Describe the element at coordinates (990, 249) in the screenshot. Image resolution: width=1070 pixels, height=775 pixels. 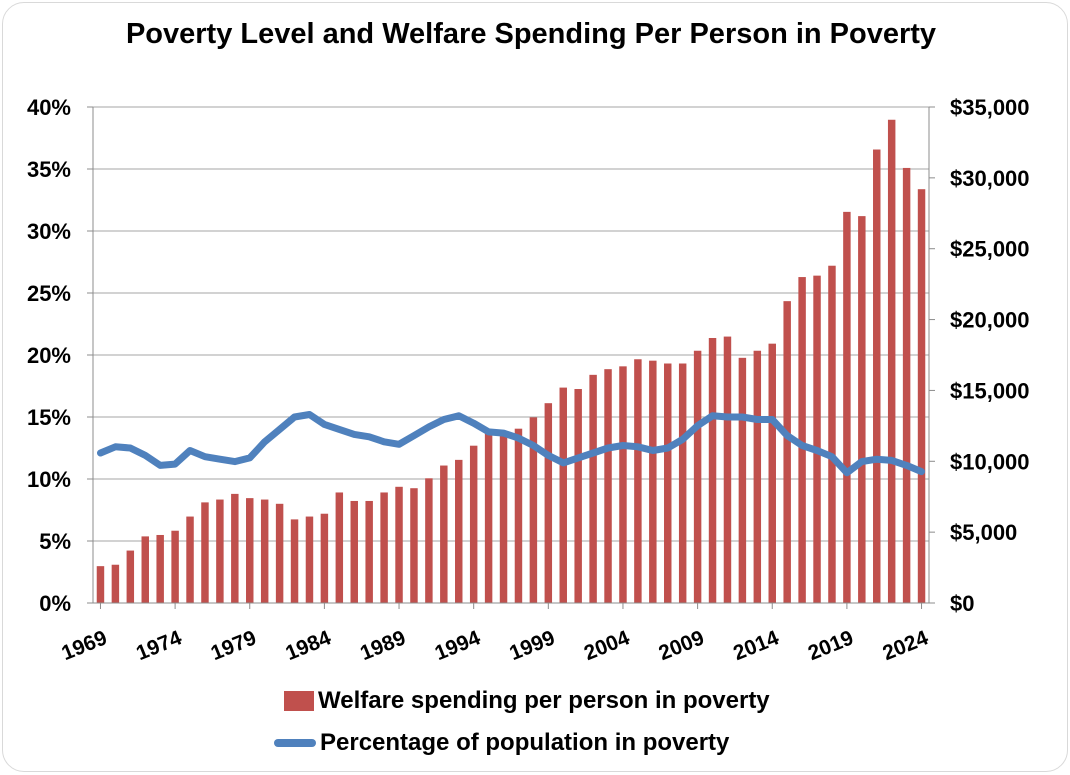
I see `right-tick-label: $25,000` at that location.